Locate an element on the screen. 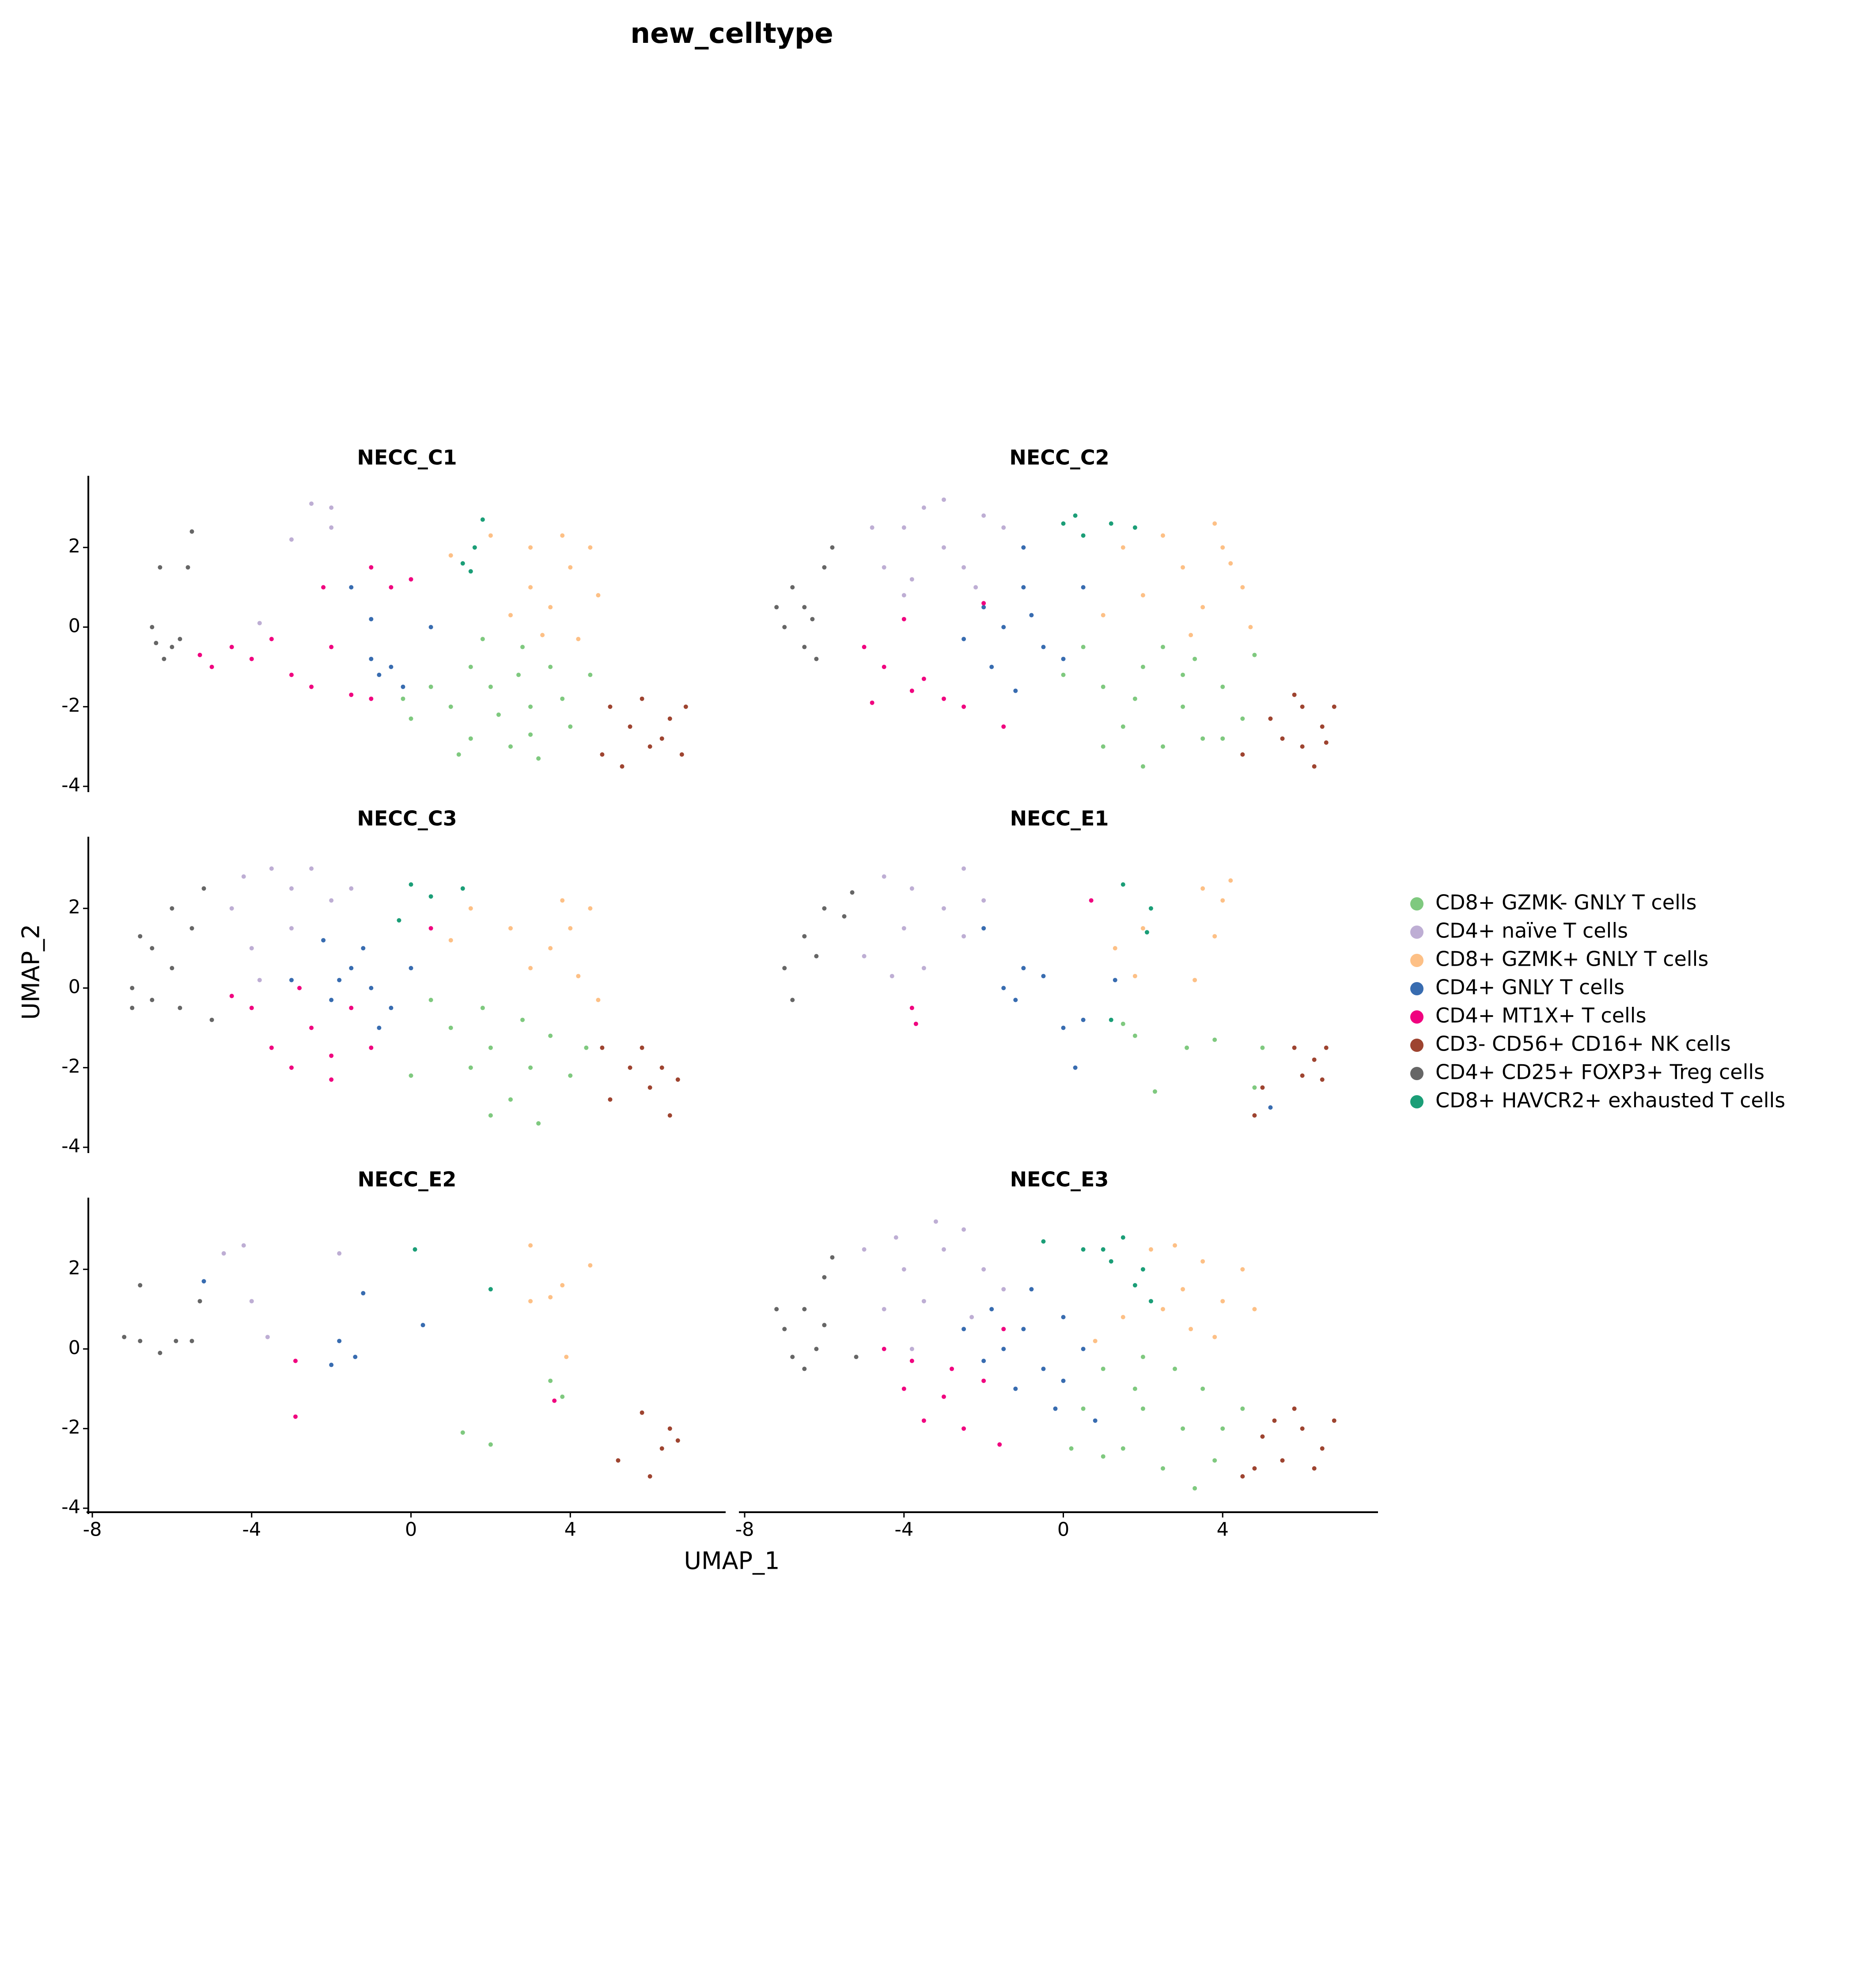  y-tick-label: 2 is located at coordinates (74, 546).